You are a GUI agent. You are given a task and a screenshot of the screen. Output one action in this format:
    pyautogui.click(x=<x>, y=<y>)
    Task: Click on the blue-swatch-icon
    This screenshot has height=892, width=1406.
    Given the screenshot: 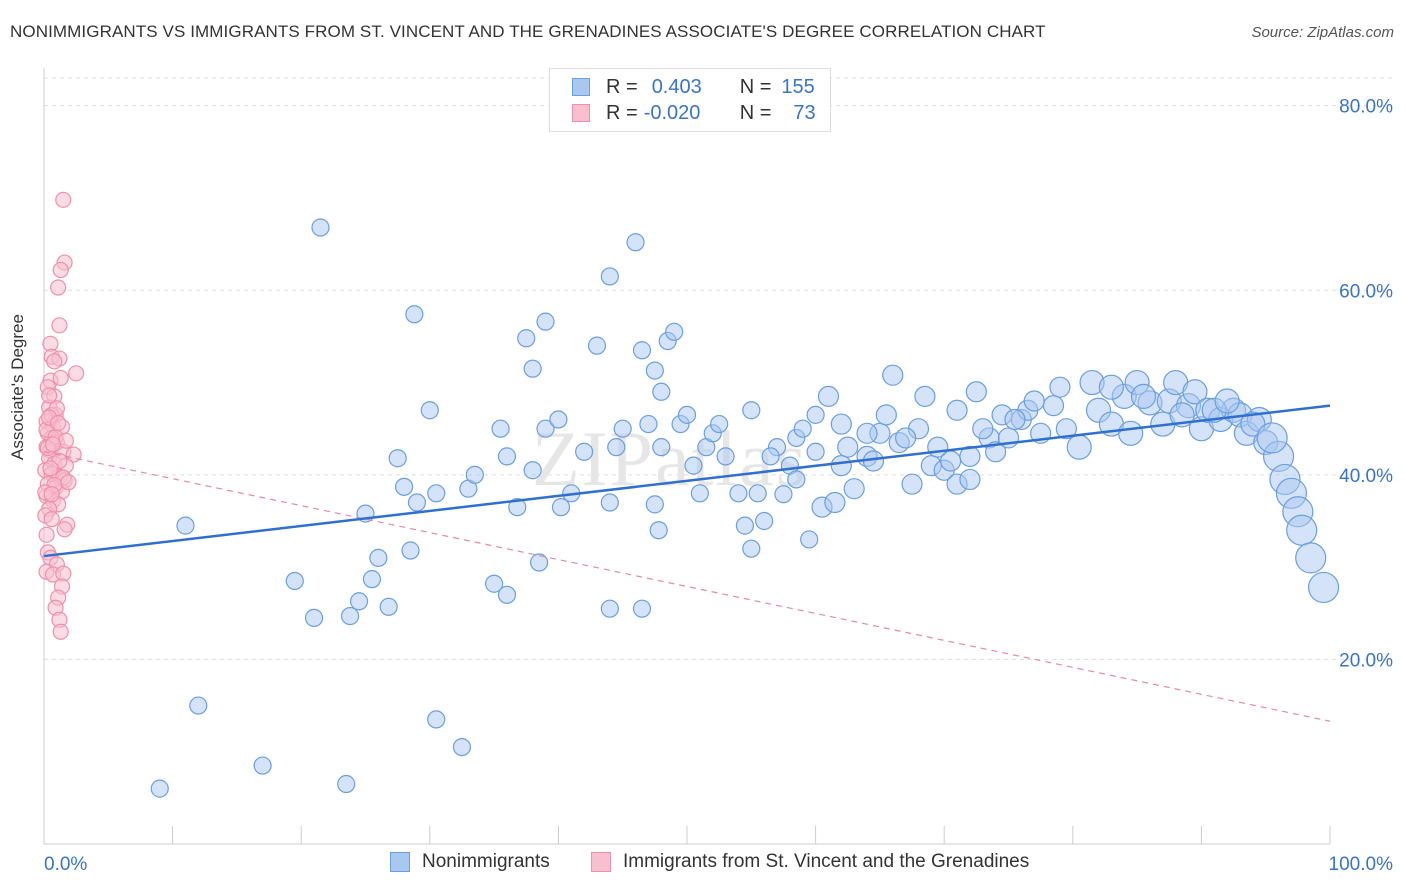 What is the action you would take?
    pyautogui.click(x=581, y=87)
    